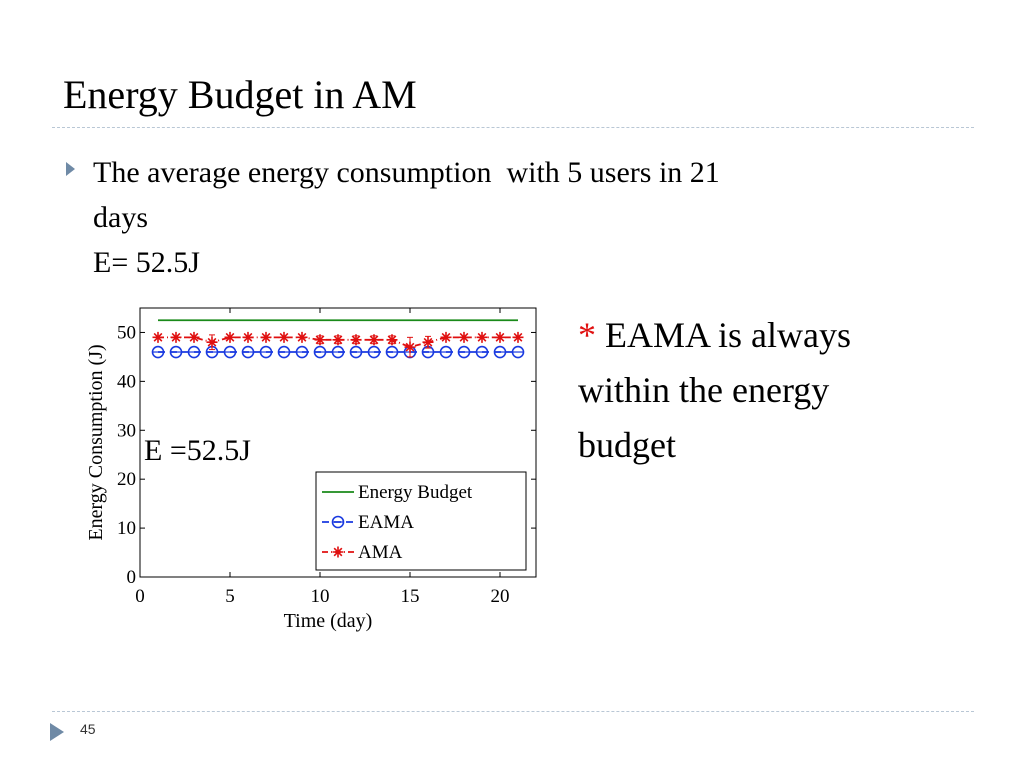 The height and width of the screenshot is (768, 1024). What do you see at coordinates (328, 621) in the screenshot?
I see `x-axis-label: Time (day)` at bounding box center [328, 621].